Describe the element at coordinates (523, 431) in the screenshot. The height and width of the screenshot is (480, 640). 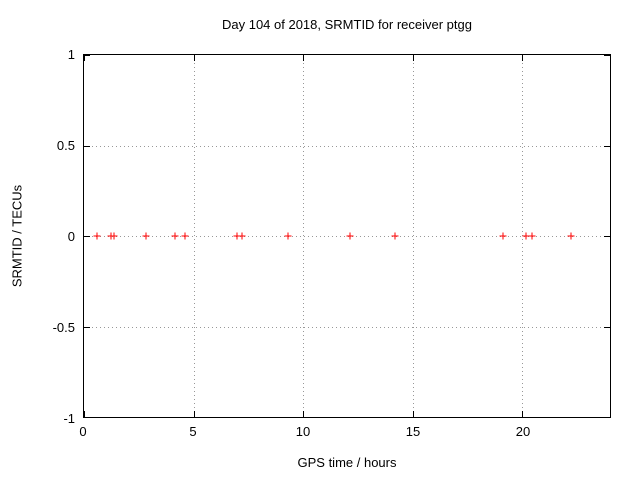
I see `x-tick-label: 20` at that location.